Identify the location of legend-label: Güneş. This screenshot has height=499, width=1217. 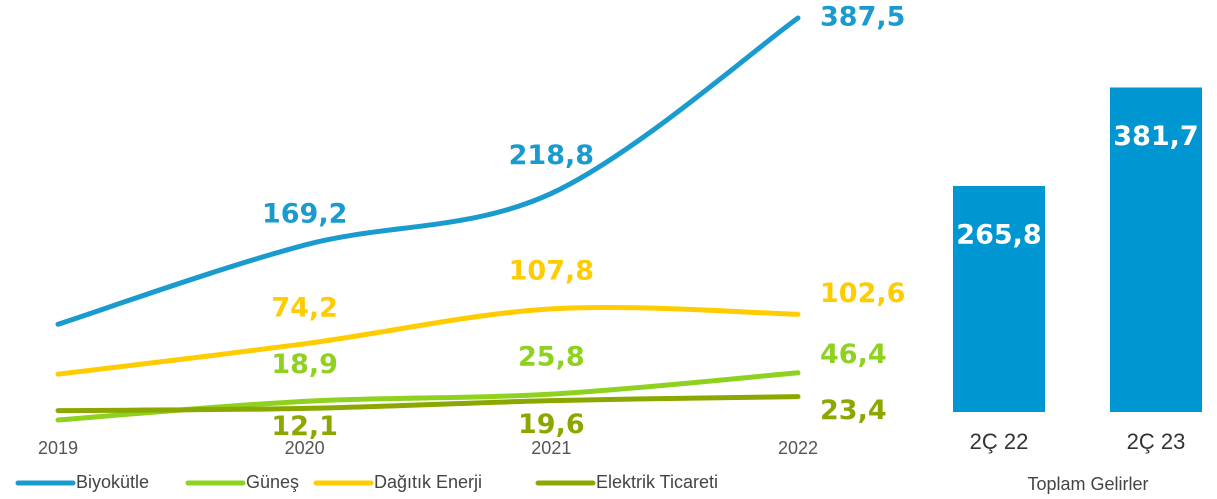
(272, 482).